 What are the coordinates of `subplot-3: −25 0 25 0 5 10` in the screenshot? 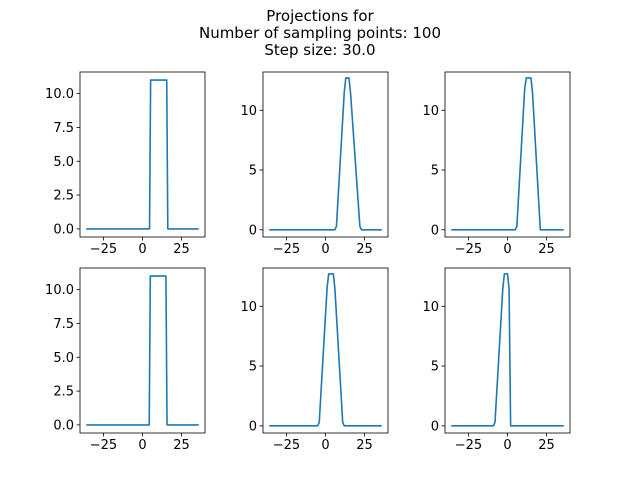 It's located at (496, 164).